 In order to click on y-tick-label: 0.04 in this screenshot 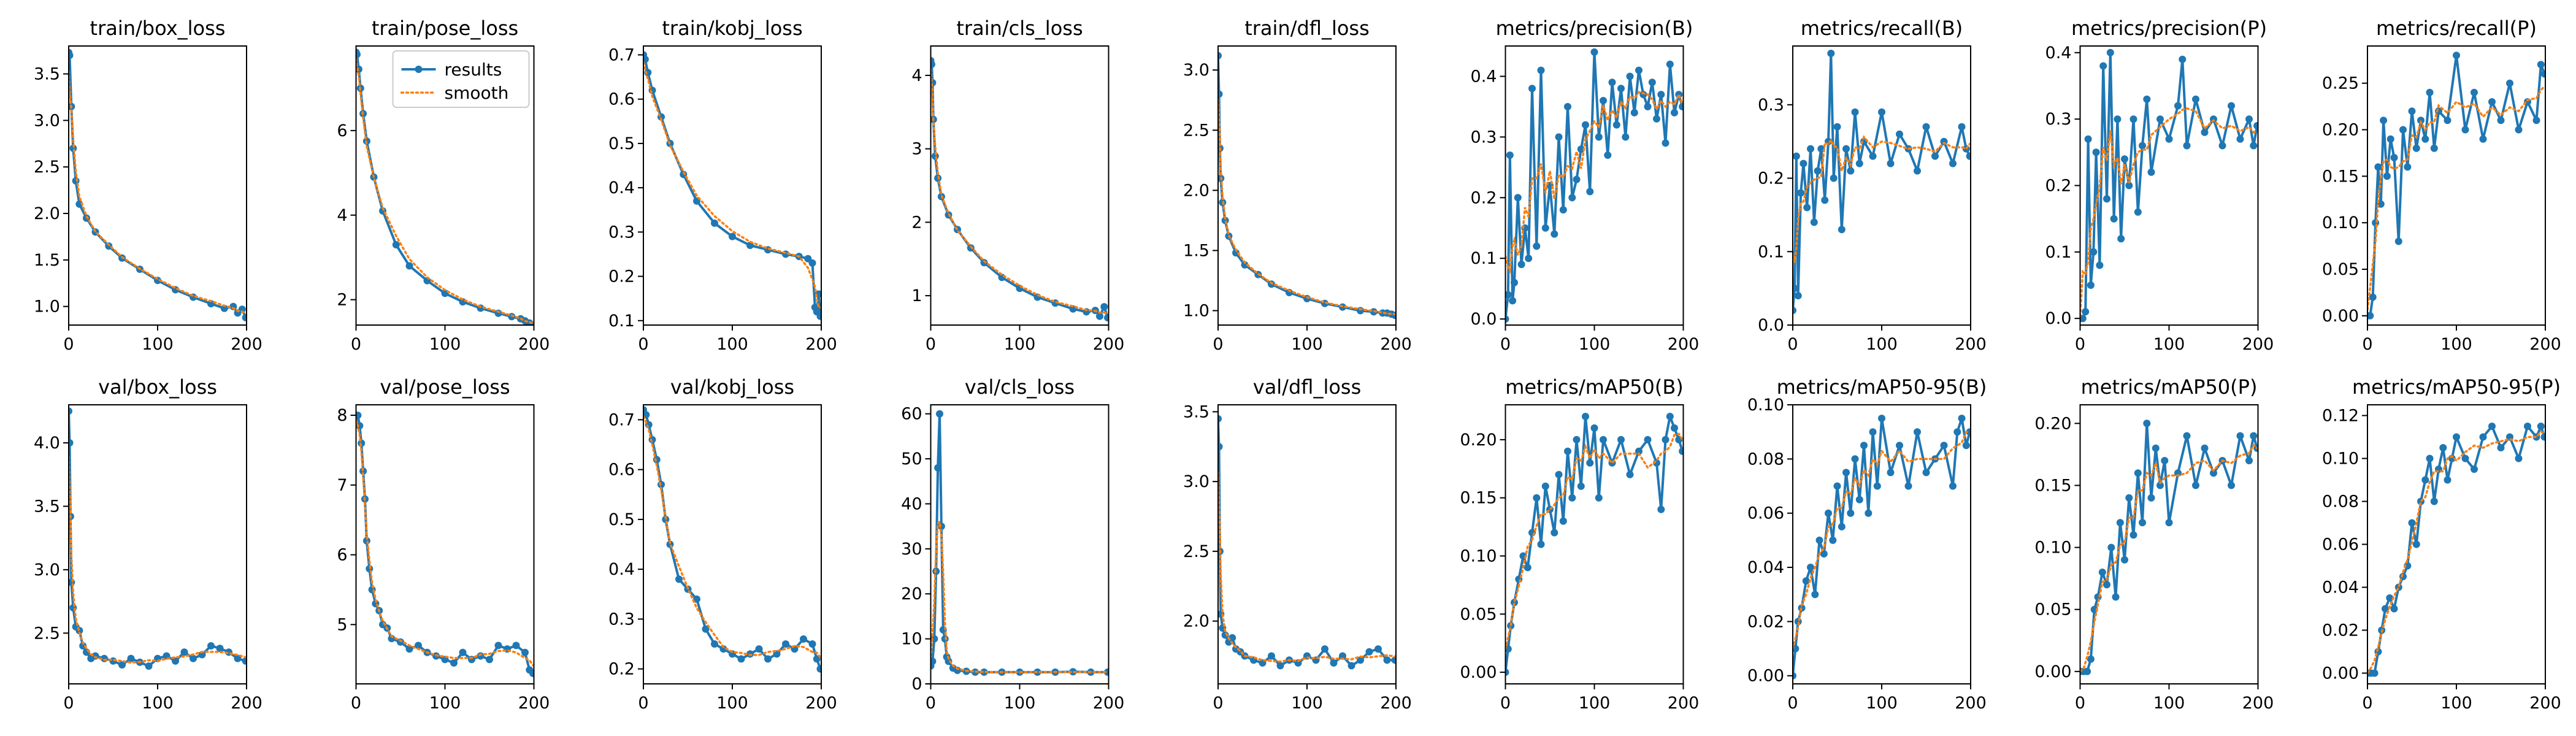, I will do `click(2340, 587)`.